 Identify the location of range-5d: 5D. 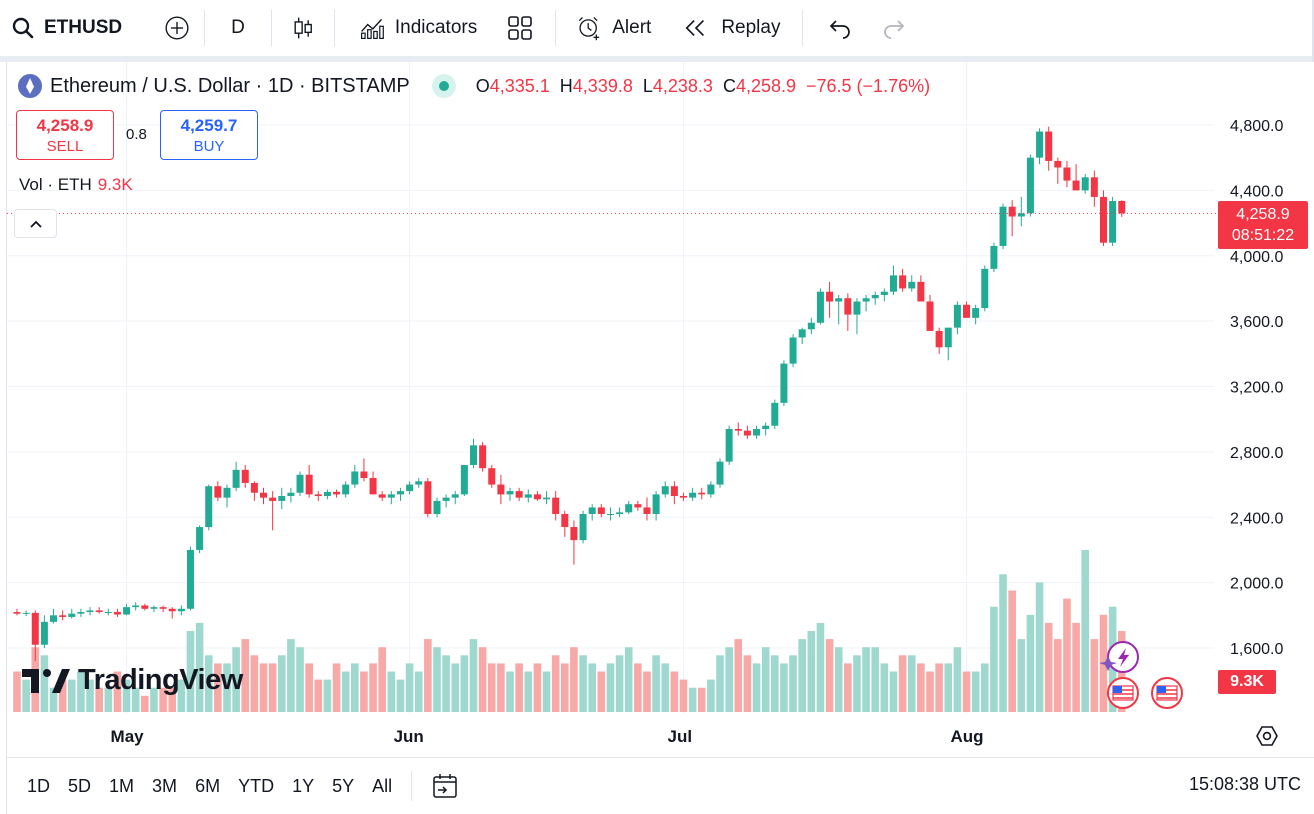
(80, 785).